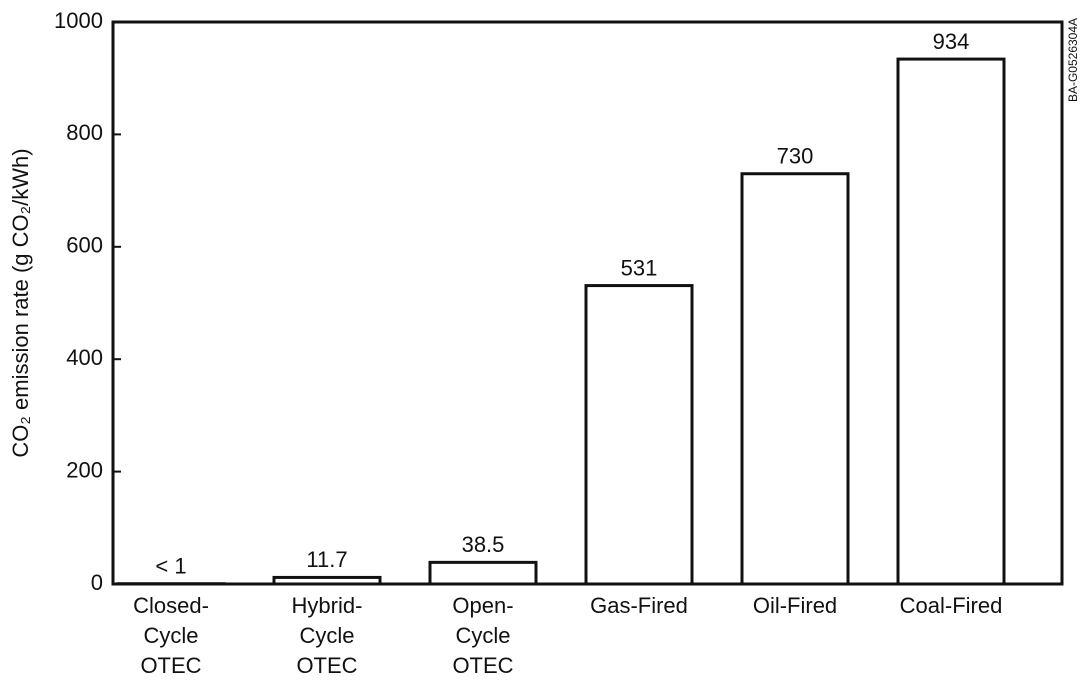  What do you see at coordinates (171, 605) in the screenshot?
I see `x-tick-label: Closed-` at bounding box center [171, 605].